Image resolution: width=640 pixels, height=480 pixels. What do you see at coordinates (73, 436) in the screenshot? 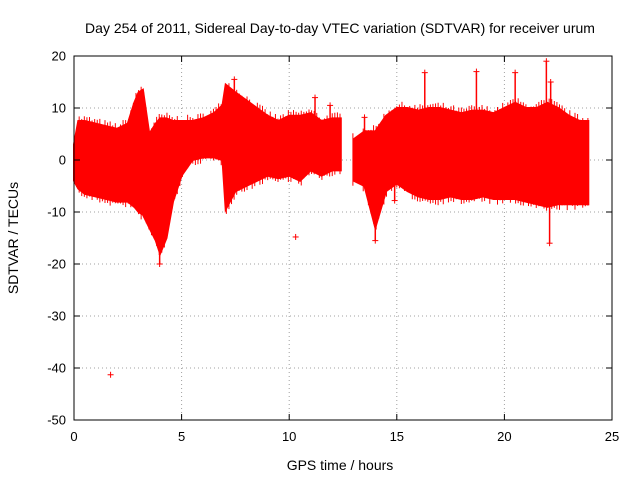
I see `x-tick-label: 0` at bounding box center [73, 436].